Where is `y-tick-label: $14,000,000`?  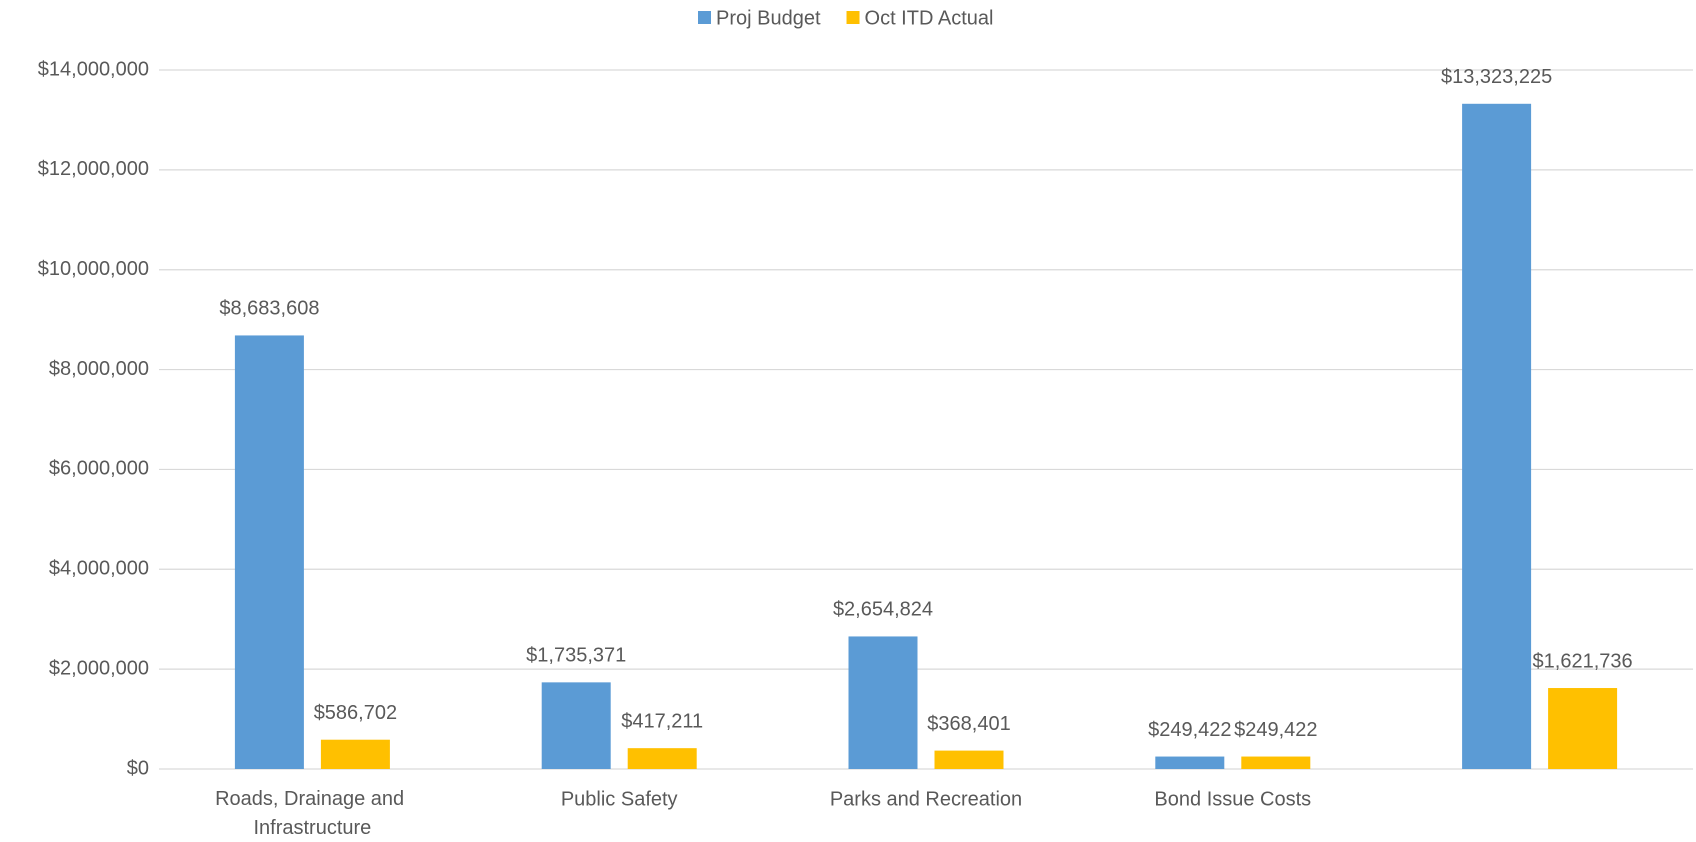
y-tick-label: $14,000,000 is located at coordinates (93, 69).